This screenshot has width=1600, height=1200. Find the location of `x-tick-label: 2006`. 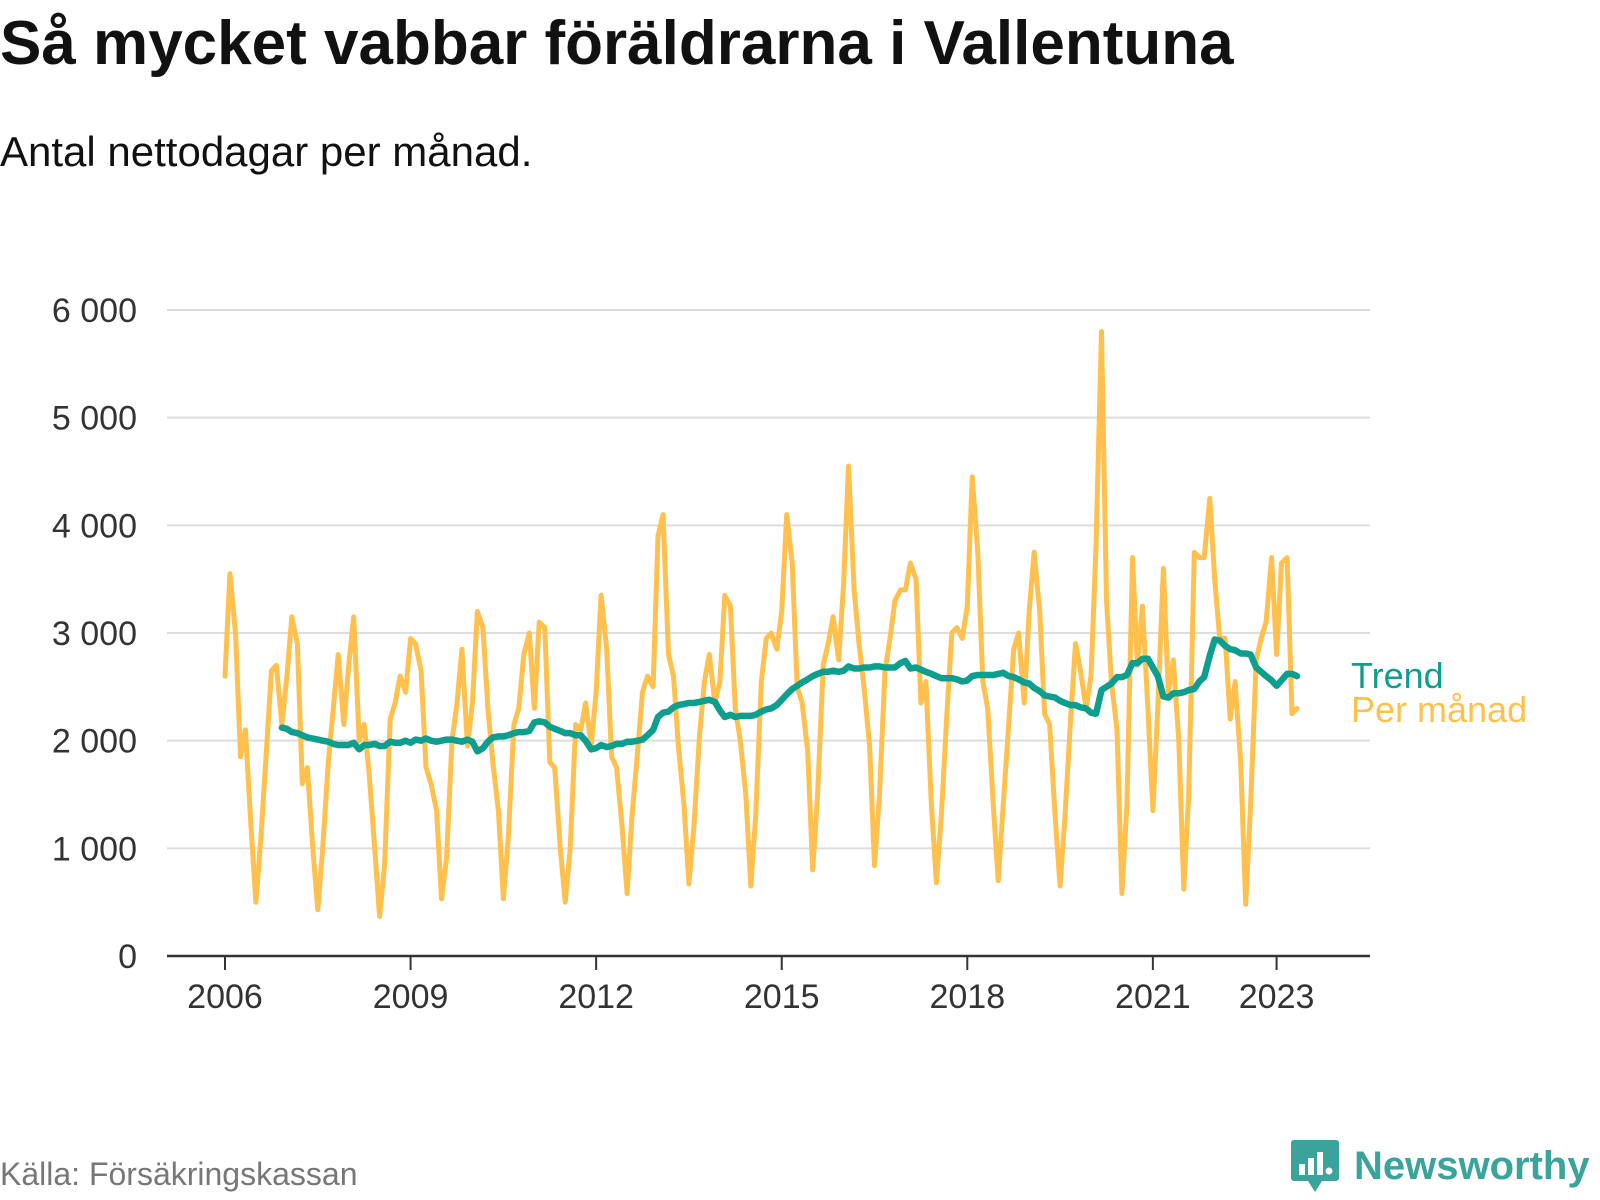

x-tick-label: 2006 is located at coordinates (225, 997).